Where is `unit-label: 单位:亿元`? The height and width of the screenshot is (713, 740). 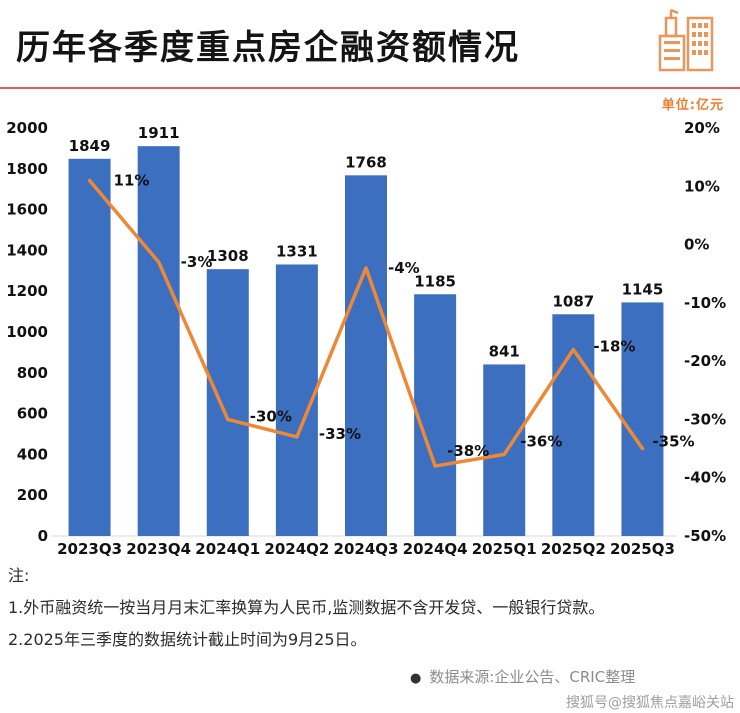
unit-label: 单位:亿元 is located at coordinates (692, 105).